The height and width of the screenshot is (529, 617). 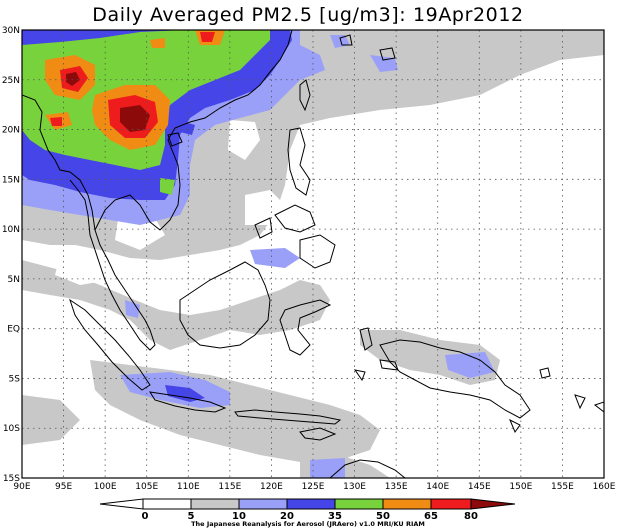 What do you see at coordinates (437, 487) in the screenshot?
I see `x-tick-label: 140E` at bounding box center [437, 487].